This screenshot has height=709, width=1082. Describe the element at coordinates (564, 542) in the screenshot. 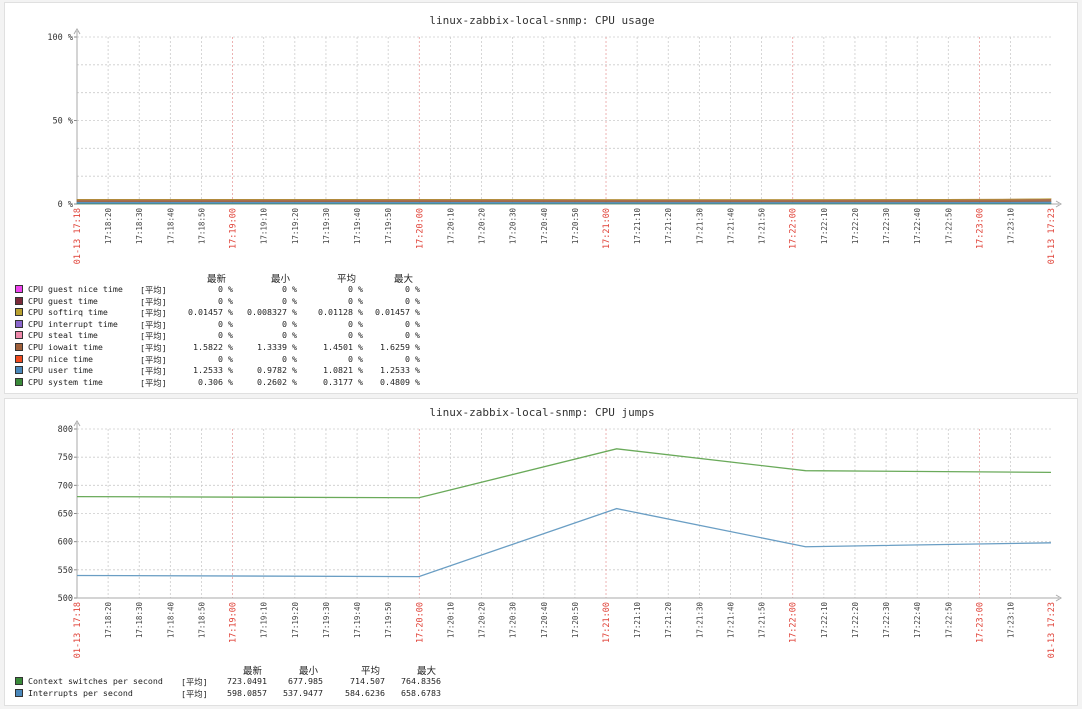

I see `series-line` at that location.